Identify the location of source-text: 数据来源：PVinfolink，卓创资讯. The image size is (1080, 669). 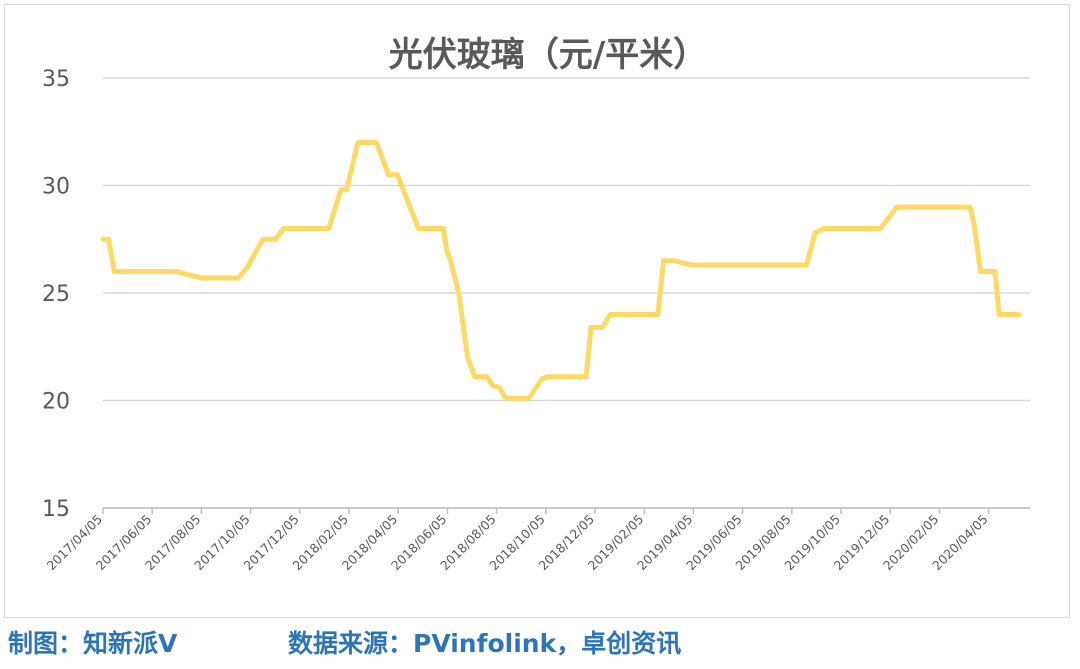
(485, 643).